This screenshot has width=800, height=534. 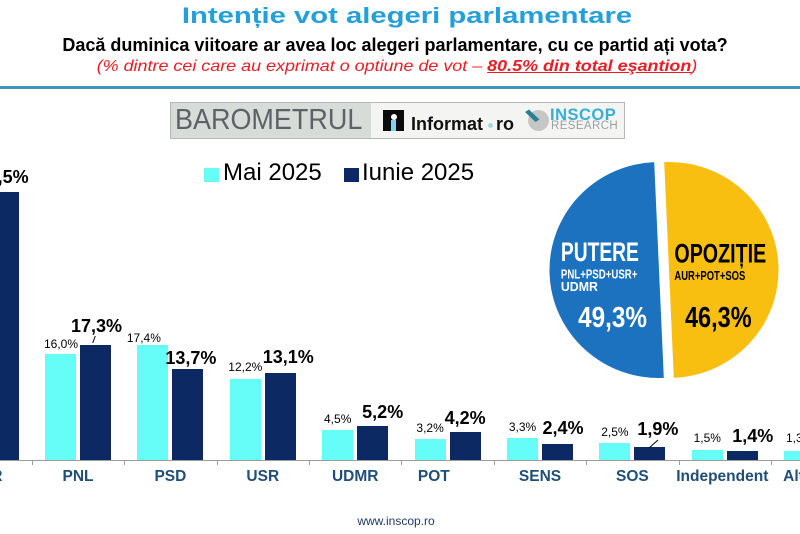 What do you see at coordinates (720, 253) in the screenshot?
I see `svg-text: OPOZIȚIE` at bounding box center [720, 253].